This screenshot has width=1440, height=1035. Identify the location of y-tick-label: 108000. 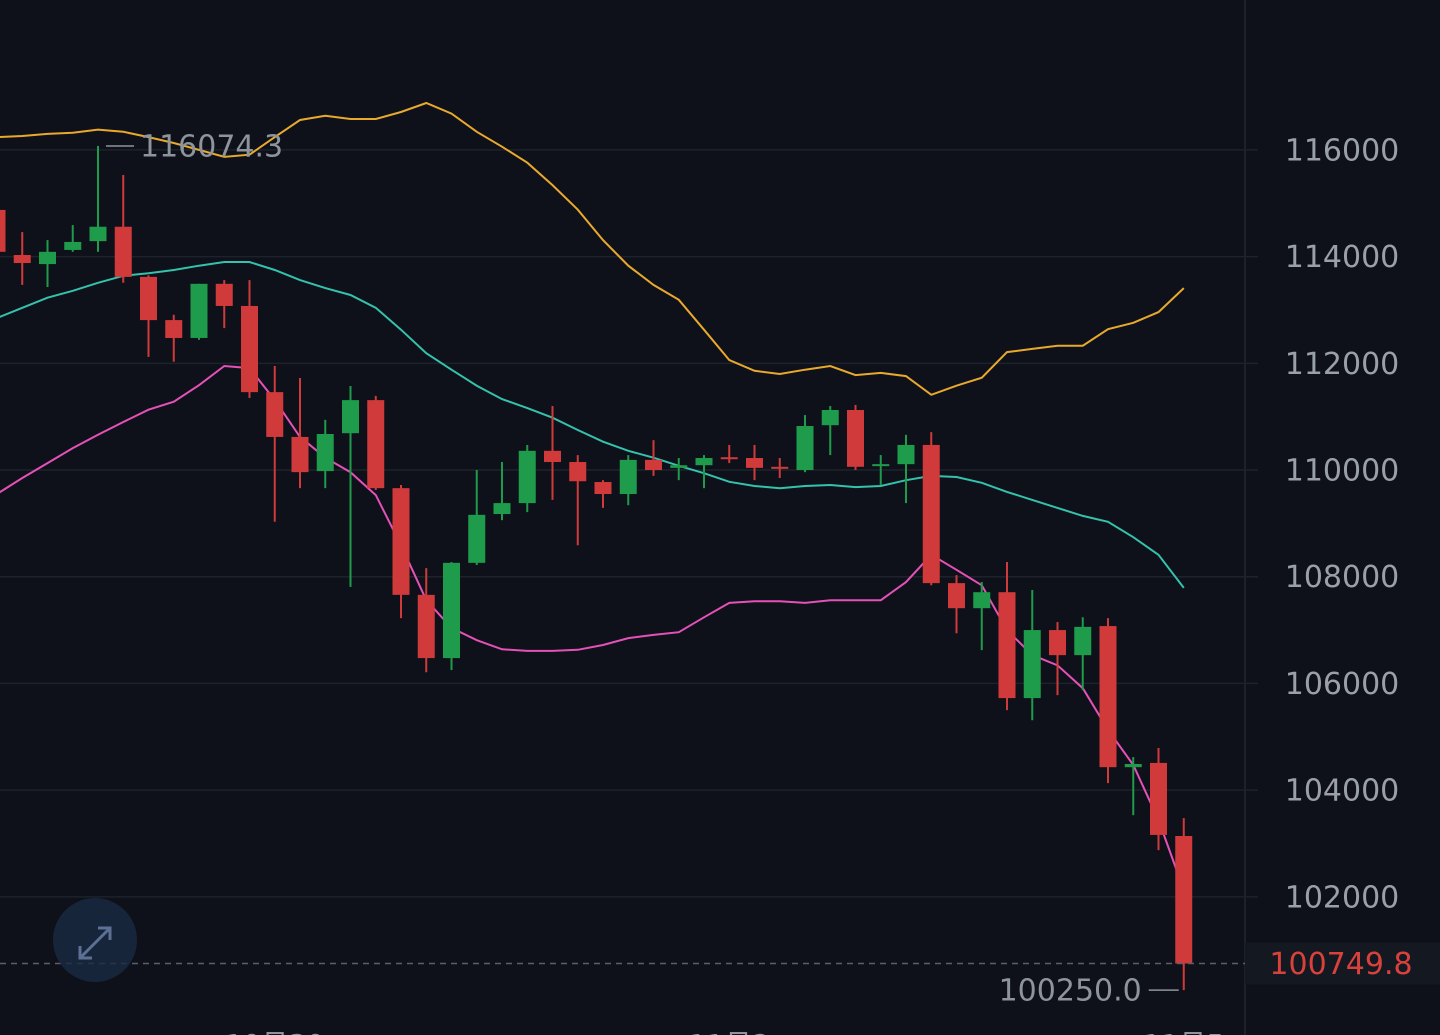
(1342, 577).